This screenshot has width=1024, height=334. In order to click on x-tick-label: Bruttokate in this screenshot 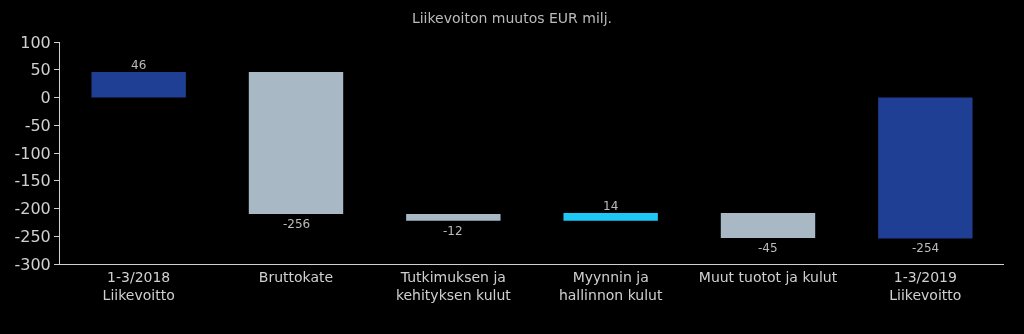, I will do `click(296, 276)`.